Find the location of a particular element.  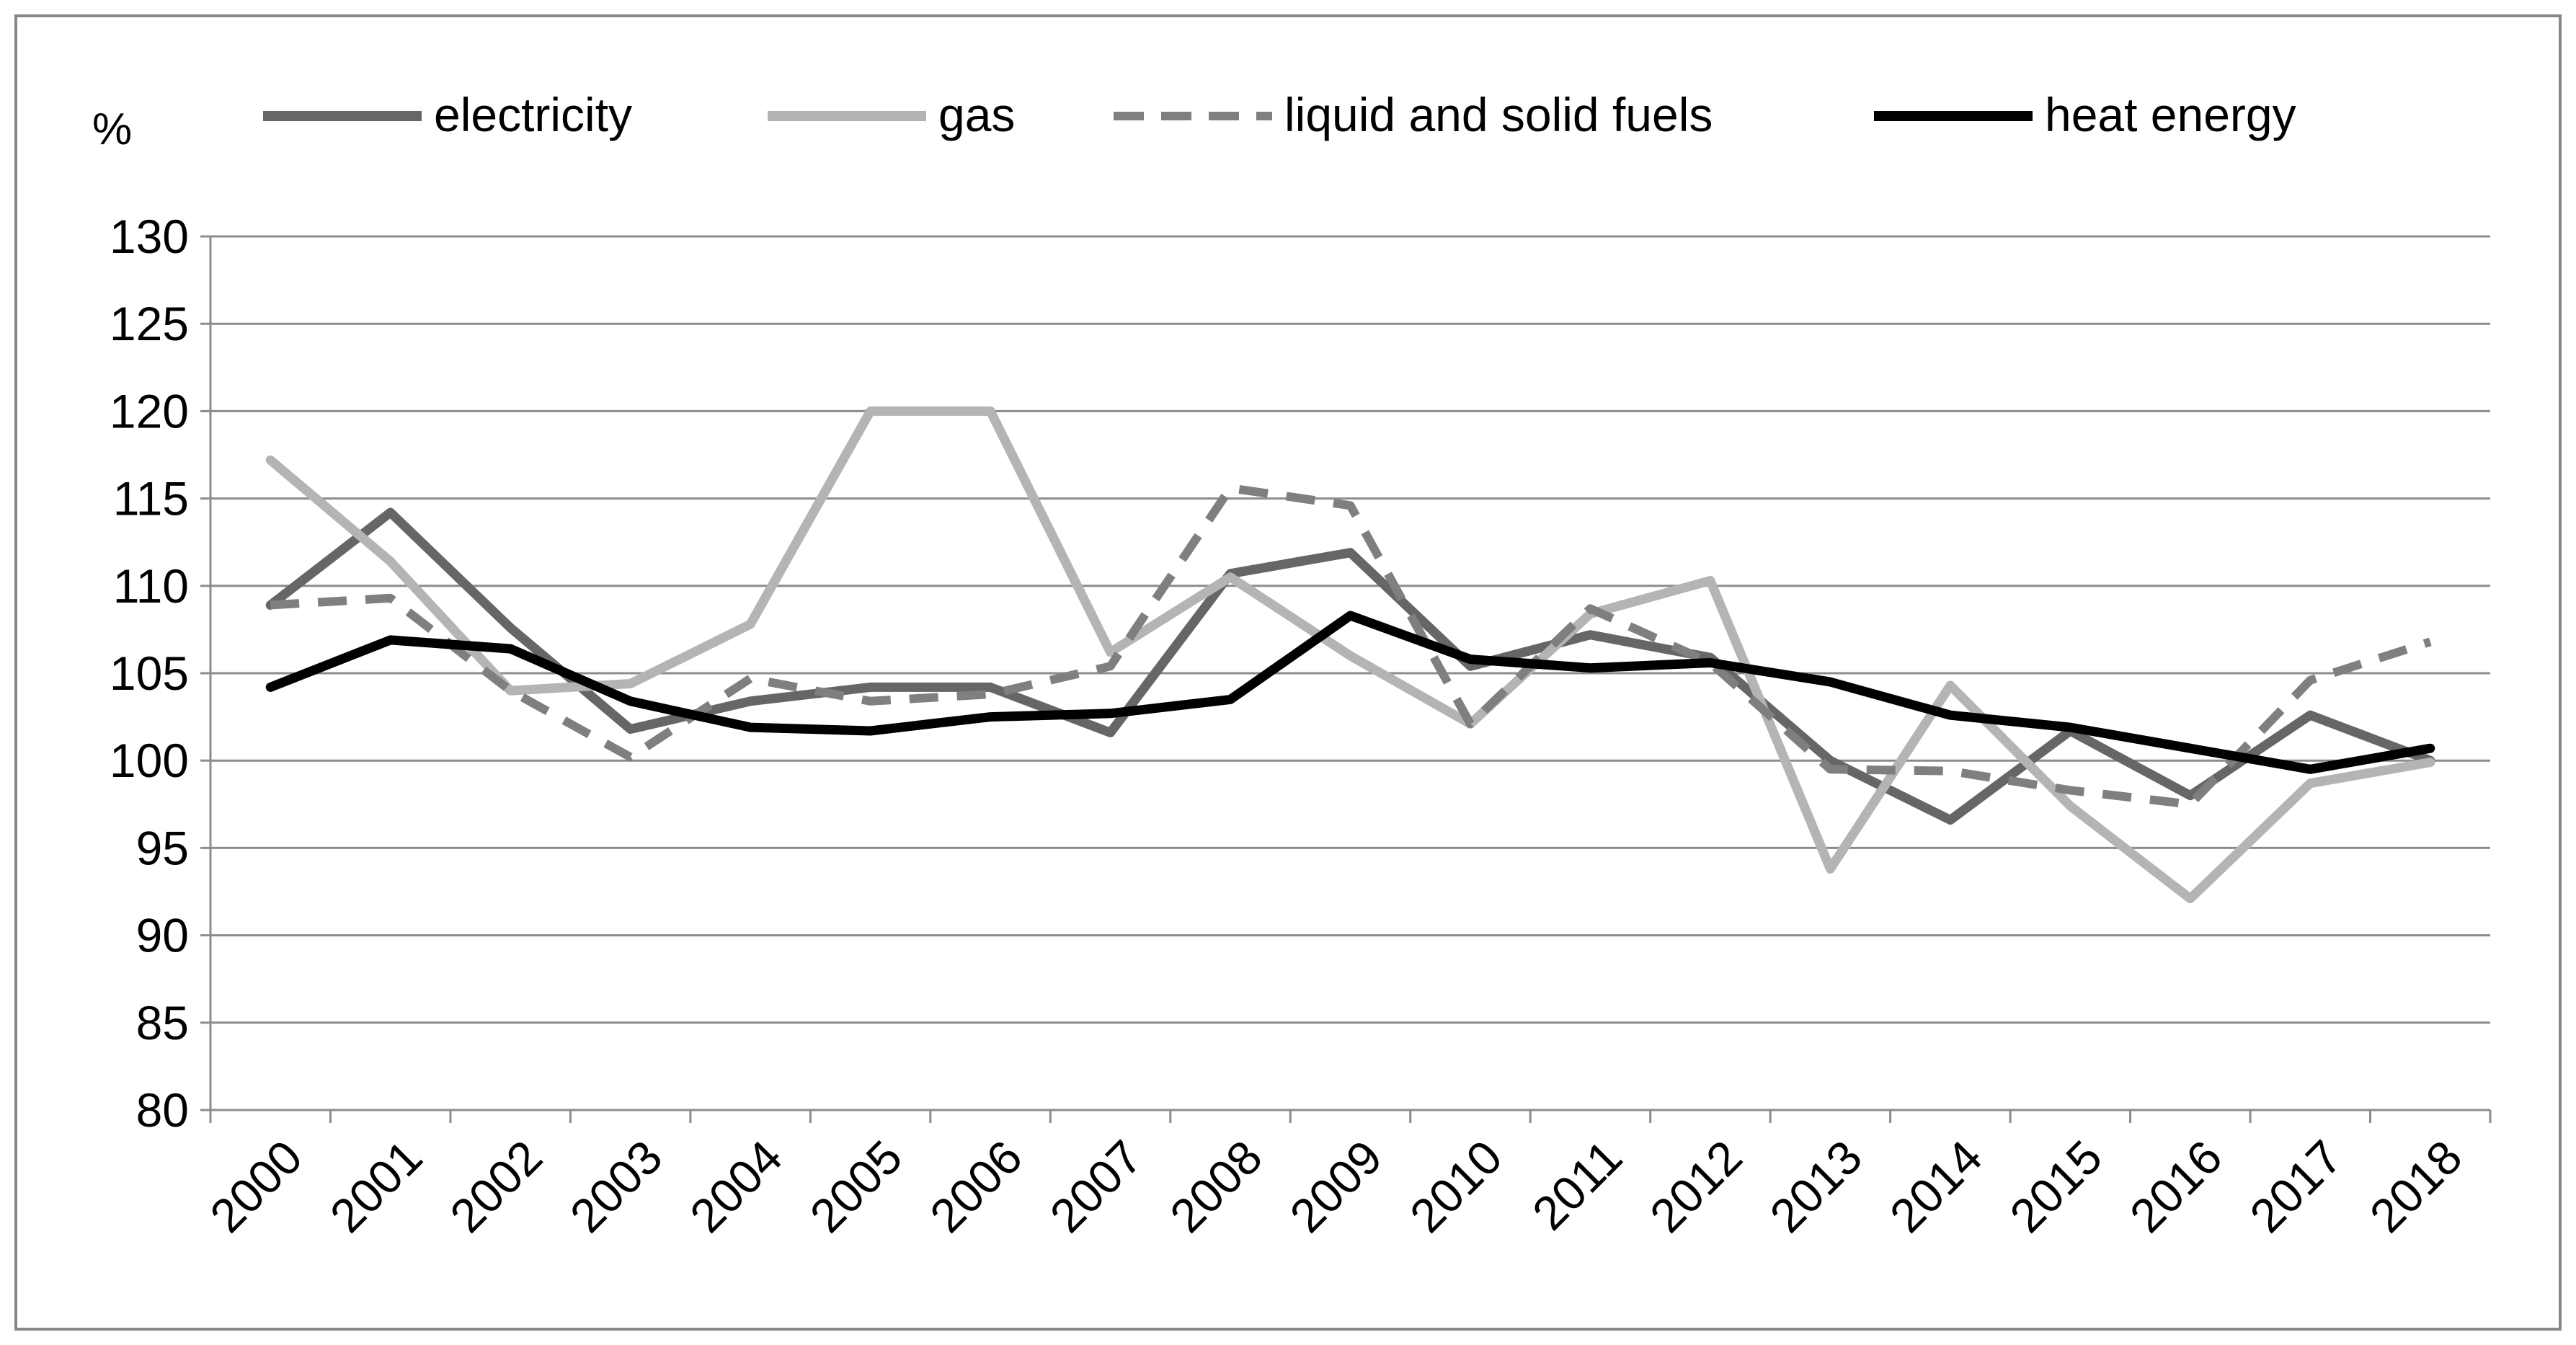

y-tick-label-85: 85 is located at coordinates (162, 1022).